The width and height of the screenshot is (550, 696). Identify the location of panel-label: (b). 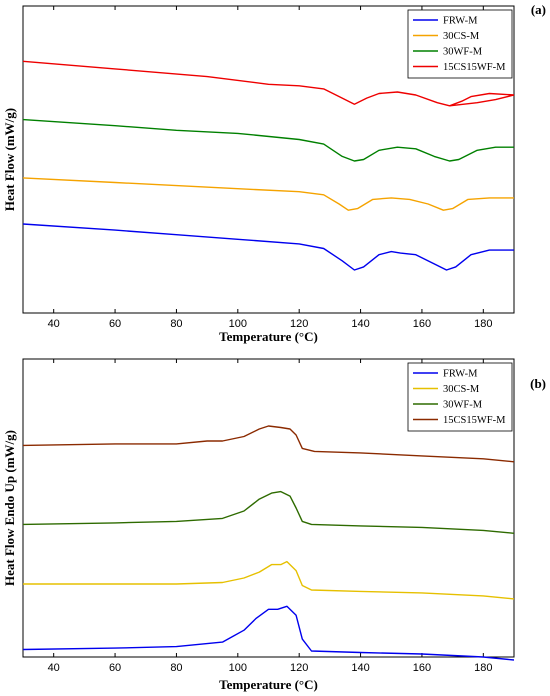
(538, 383).